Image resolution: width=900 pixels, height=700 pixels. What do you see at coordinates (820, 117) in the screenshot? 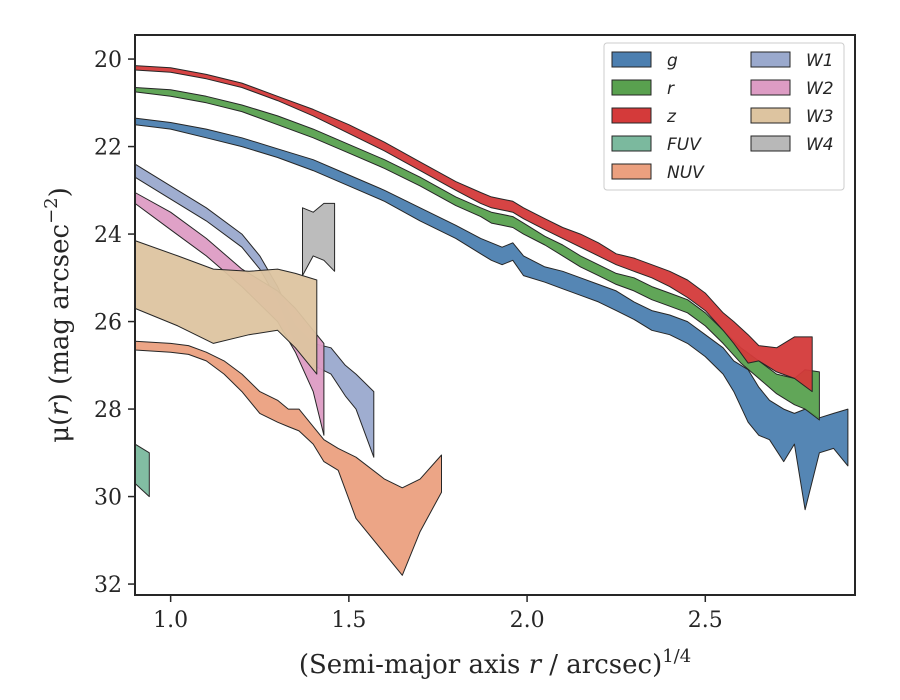
I see `legend-label-w3: W3` at bounding box center [820, 117].